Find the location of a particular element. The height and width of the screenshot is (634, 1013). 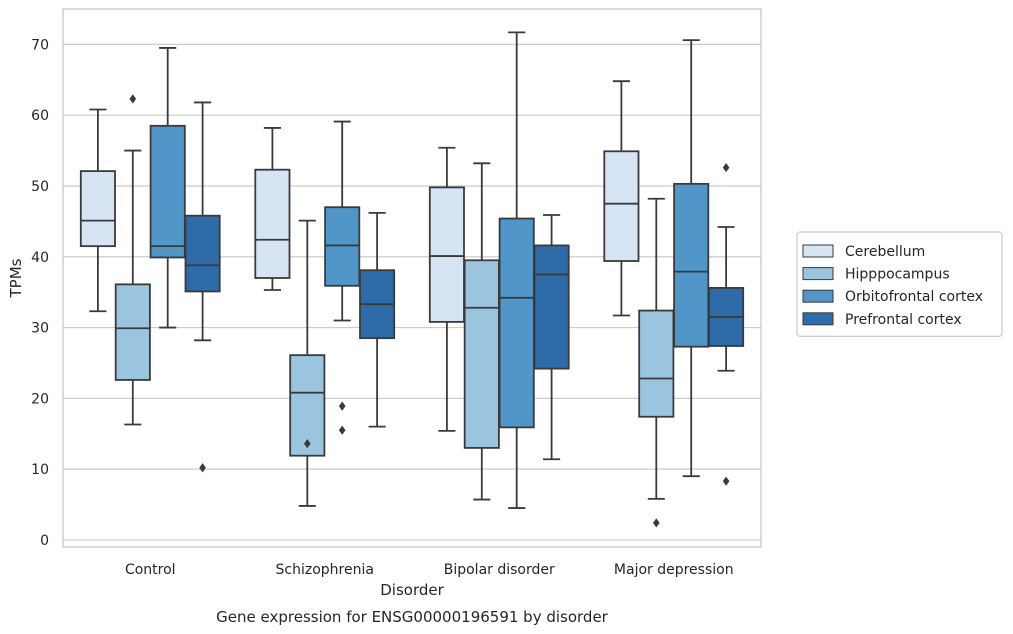

y-tick-label: 10 is located at coordinates (40, 470).